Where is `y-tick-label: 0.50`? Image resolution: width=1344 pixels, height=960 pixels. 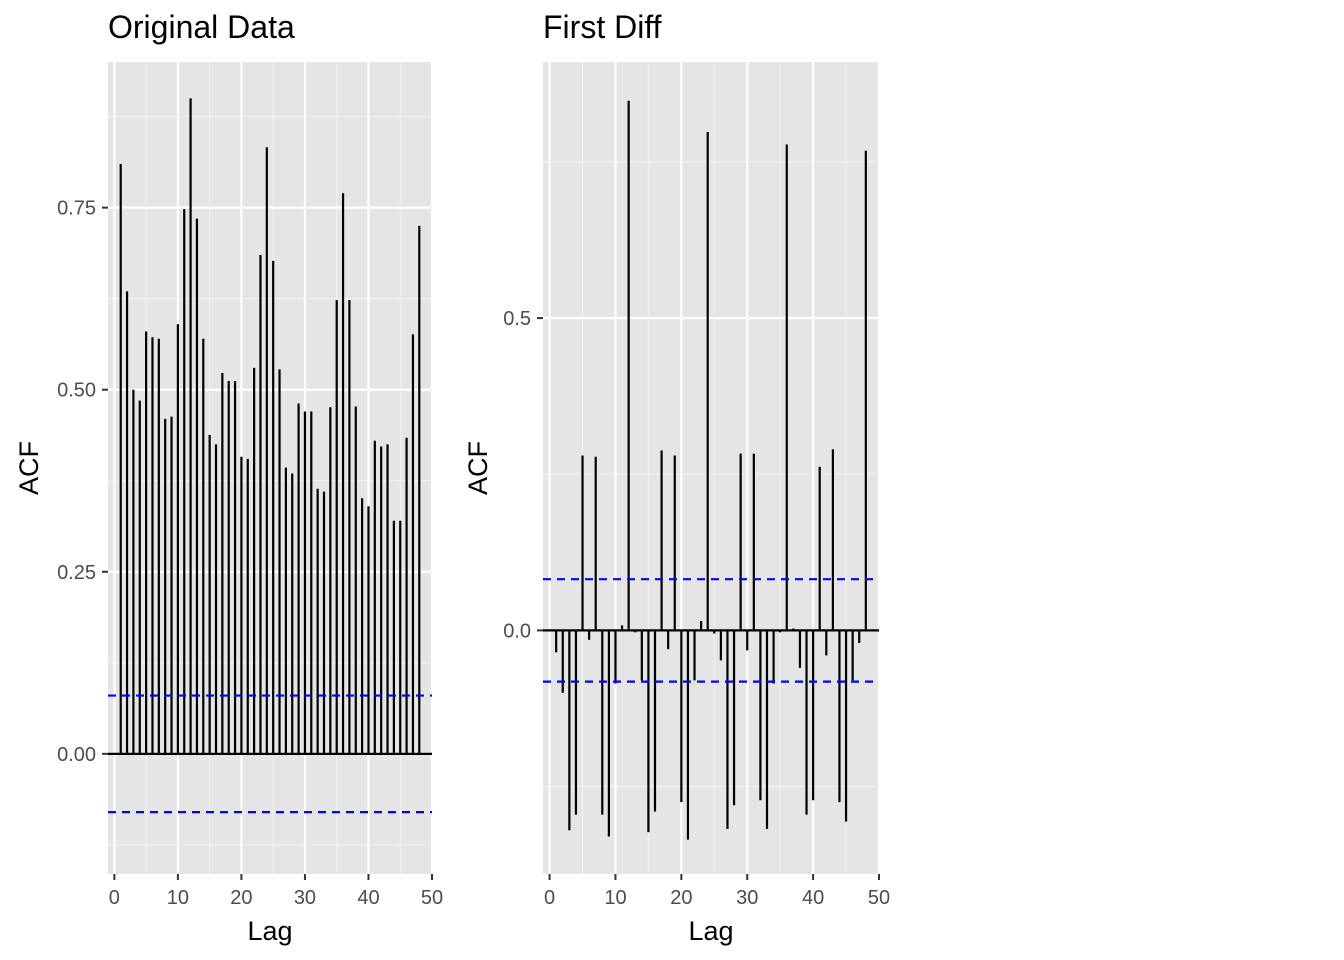 y-tick-label: 0.50 is located at coordinates (76, 391).